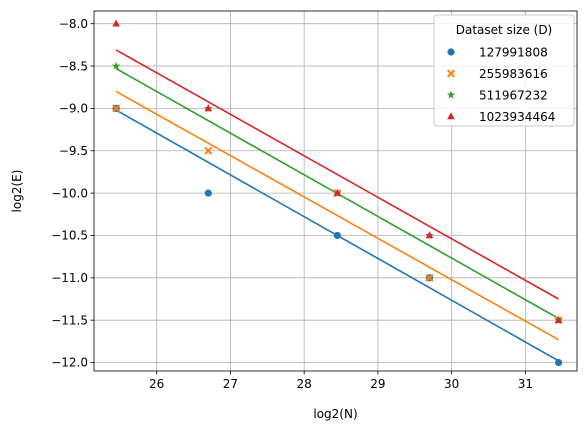  I want to click on legend-label-127991808: 127991808, so click(513, 52).